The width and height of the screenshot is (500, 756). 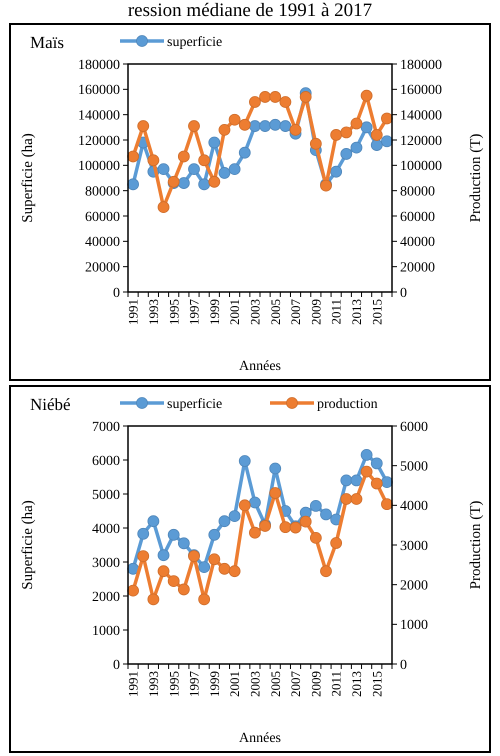 I want to click on y-tick-label: 6000, so click(x=106, y=461).